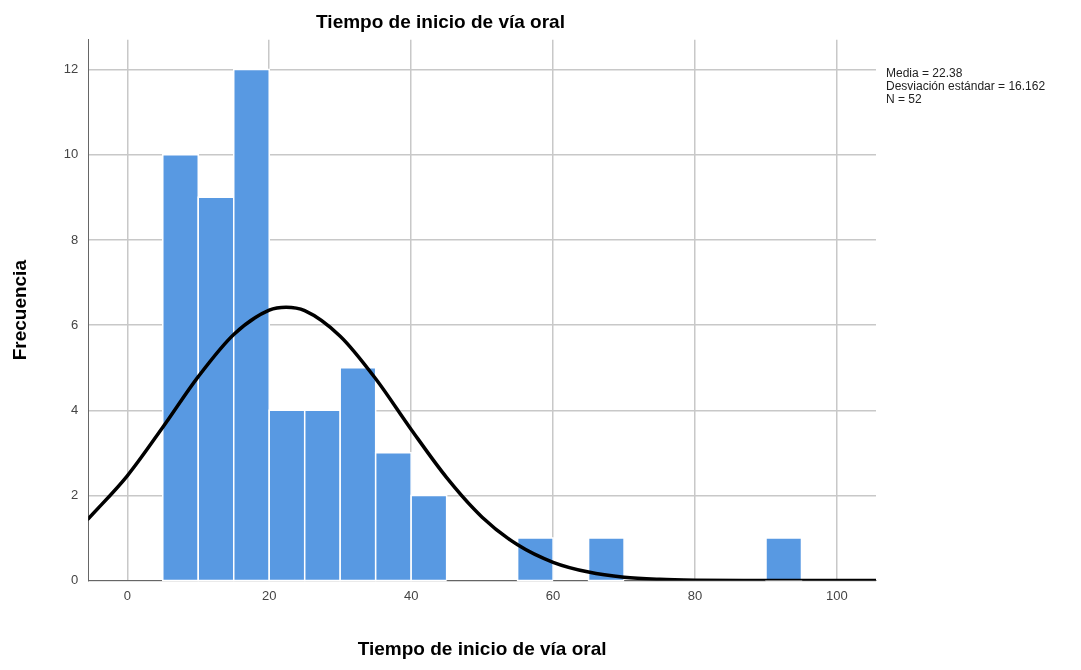  What do you see at coordinates (411, 595) in the screenshot?
I see `x-tick-label: 40` at bounding box center [411, 595].